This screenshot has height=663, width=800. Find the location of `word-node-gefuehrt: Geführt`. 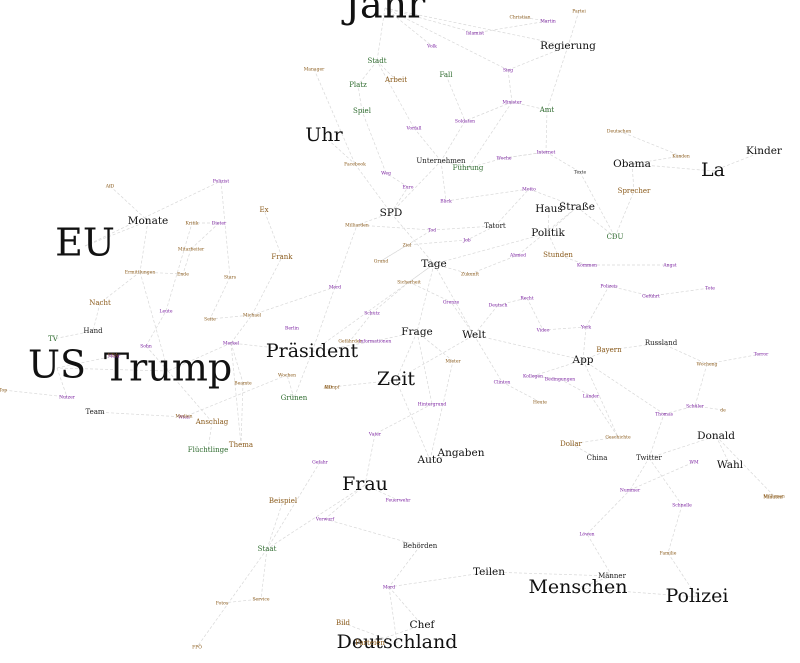

word-node-gefuehrt: Geführt is located at coordinates (651, 297).